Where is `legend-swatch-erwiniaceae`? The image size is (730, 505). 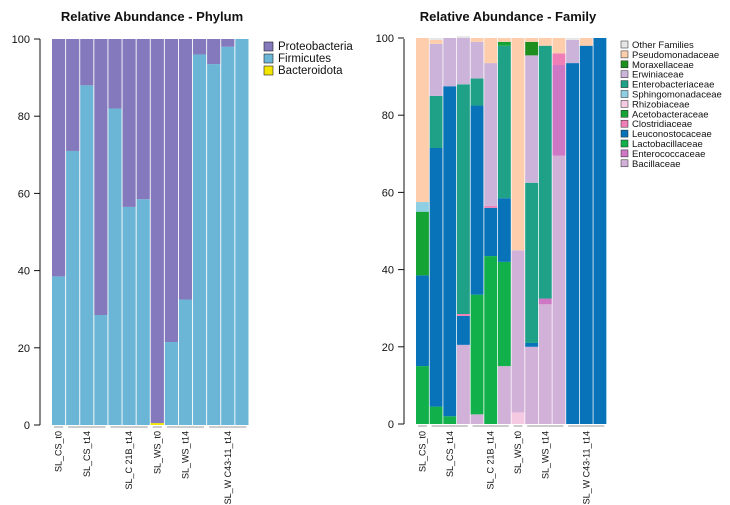
legend-swatch-erwiniaceae is located at coordinates (624, 74).